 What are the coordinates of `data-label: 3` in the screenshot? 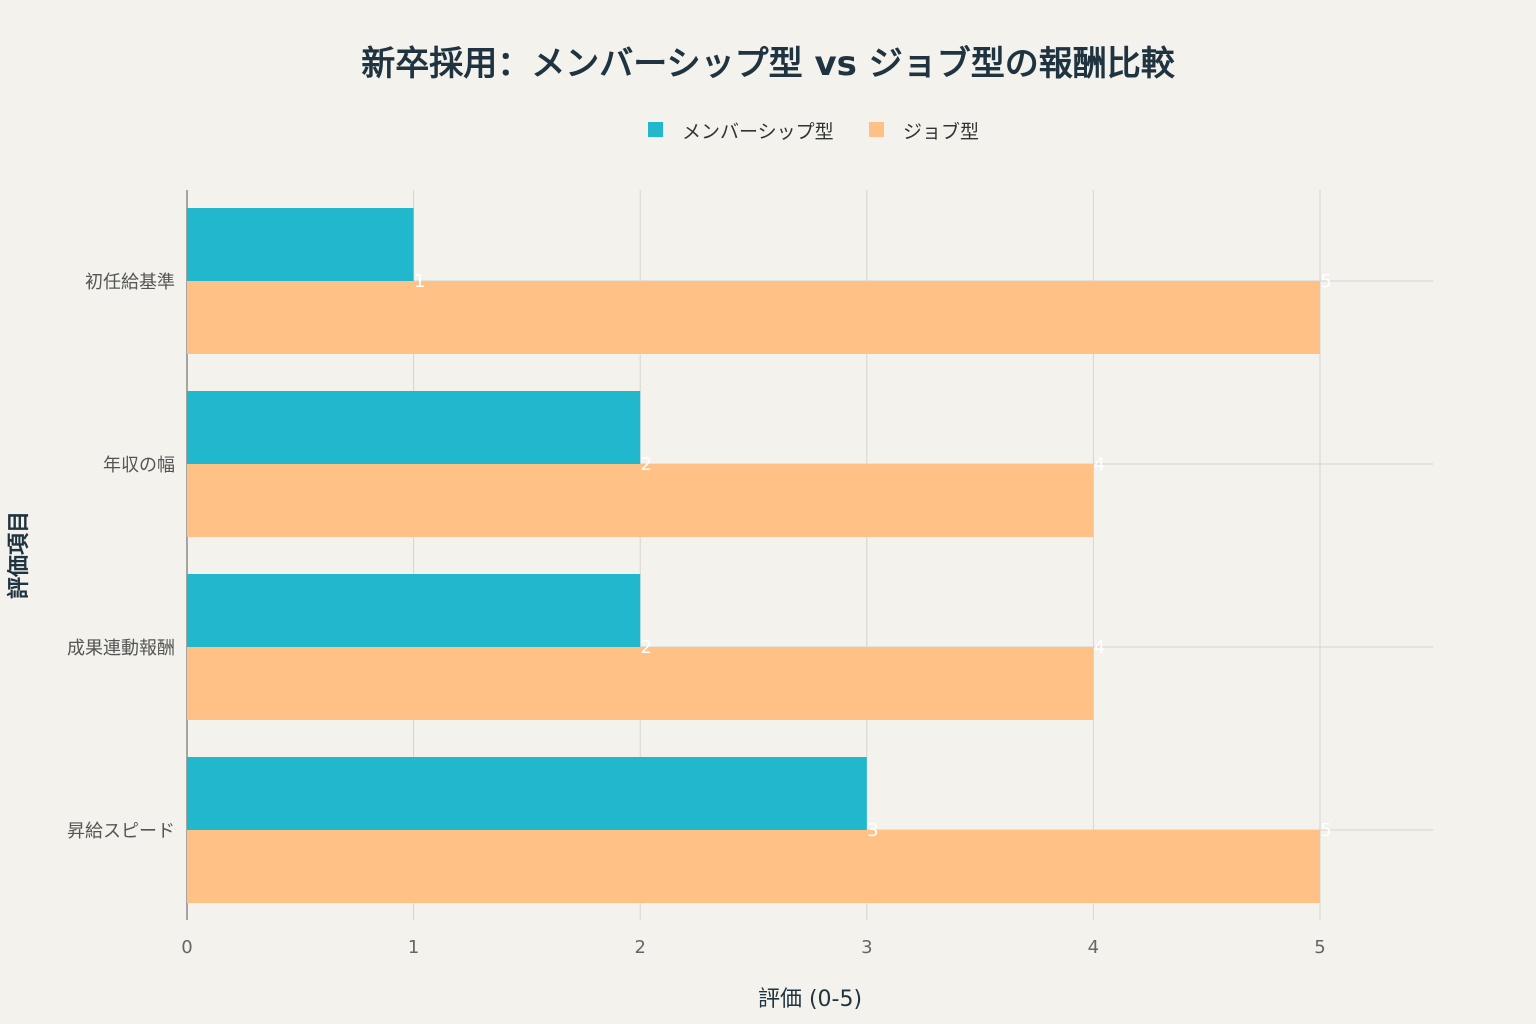 It's located at (872, 830).